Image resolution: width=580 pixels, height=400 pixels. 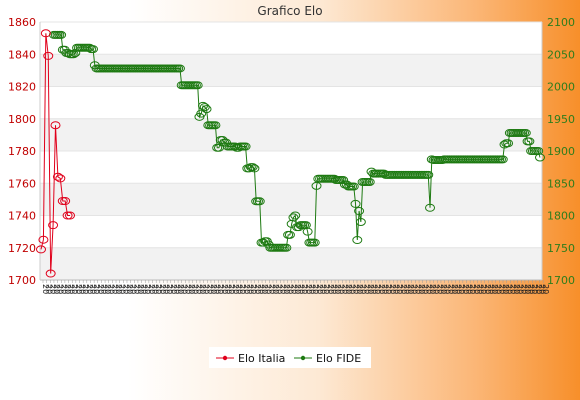 I want to click on right-tick-label: 2000, so click(x=561, y=87).